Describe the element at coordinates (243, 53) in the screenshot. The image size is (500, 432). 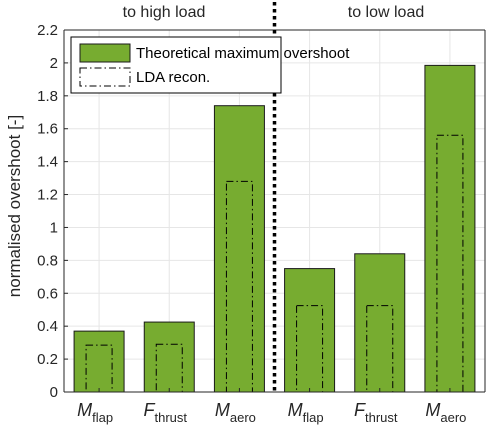
I see `legend-label-theoretical: Theoretical maximum overshoot` at that location.